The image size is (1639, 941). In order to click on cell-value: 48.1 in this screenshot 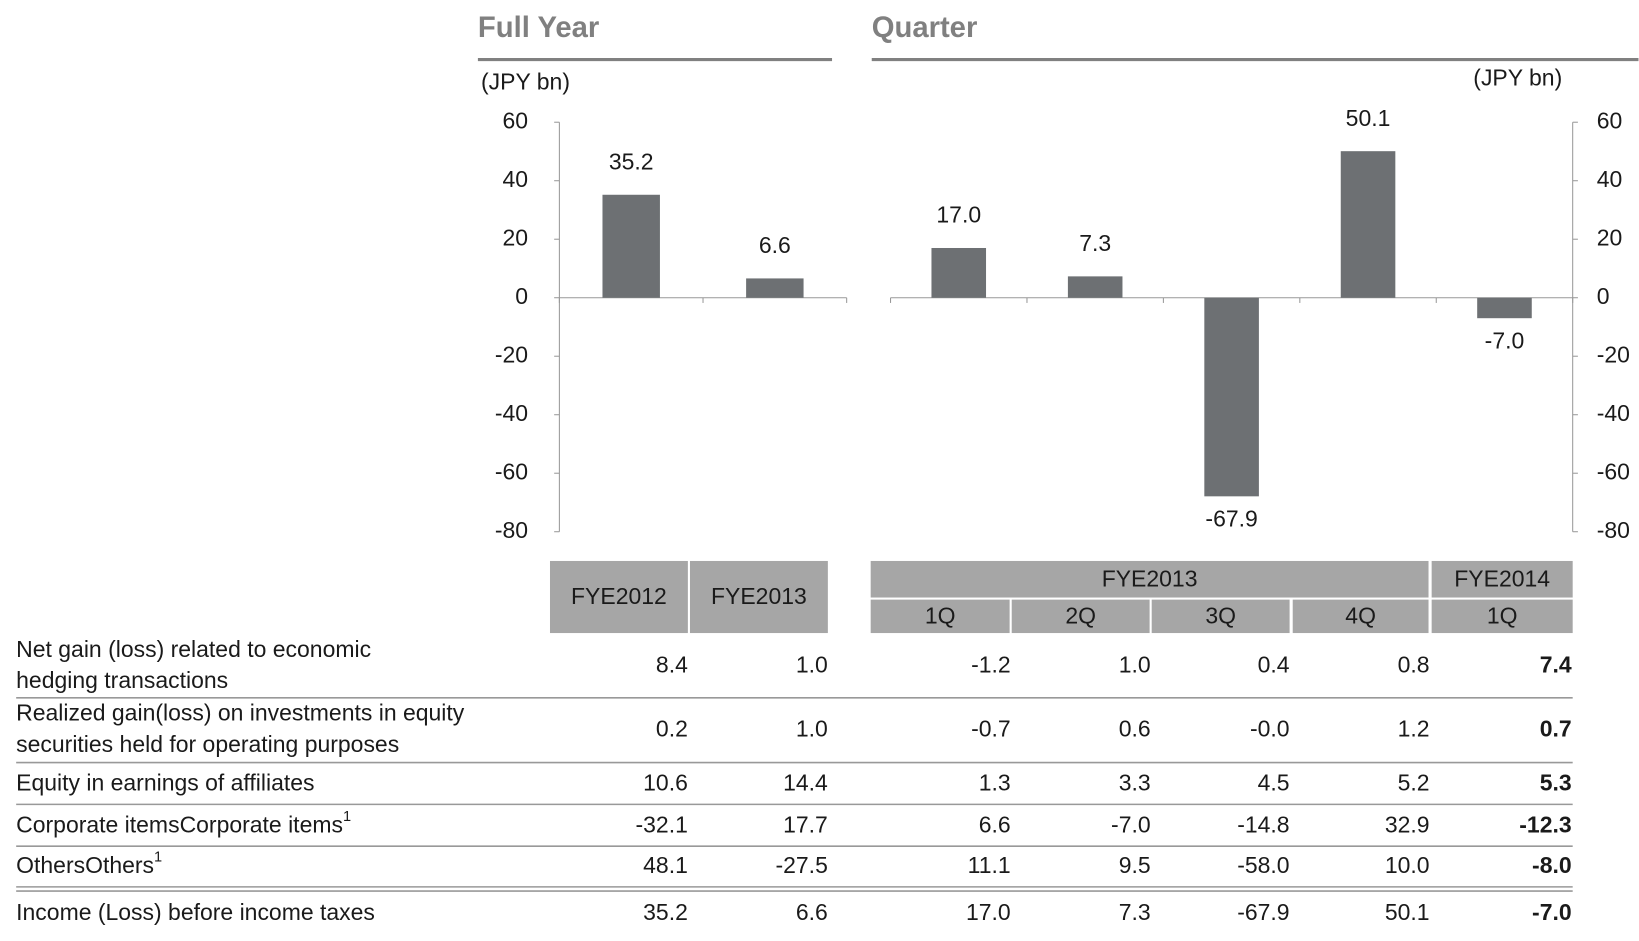, I will do `click(665, 865)`.